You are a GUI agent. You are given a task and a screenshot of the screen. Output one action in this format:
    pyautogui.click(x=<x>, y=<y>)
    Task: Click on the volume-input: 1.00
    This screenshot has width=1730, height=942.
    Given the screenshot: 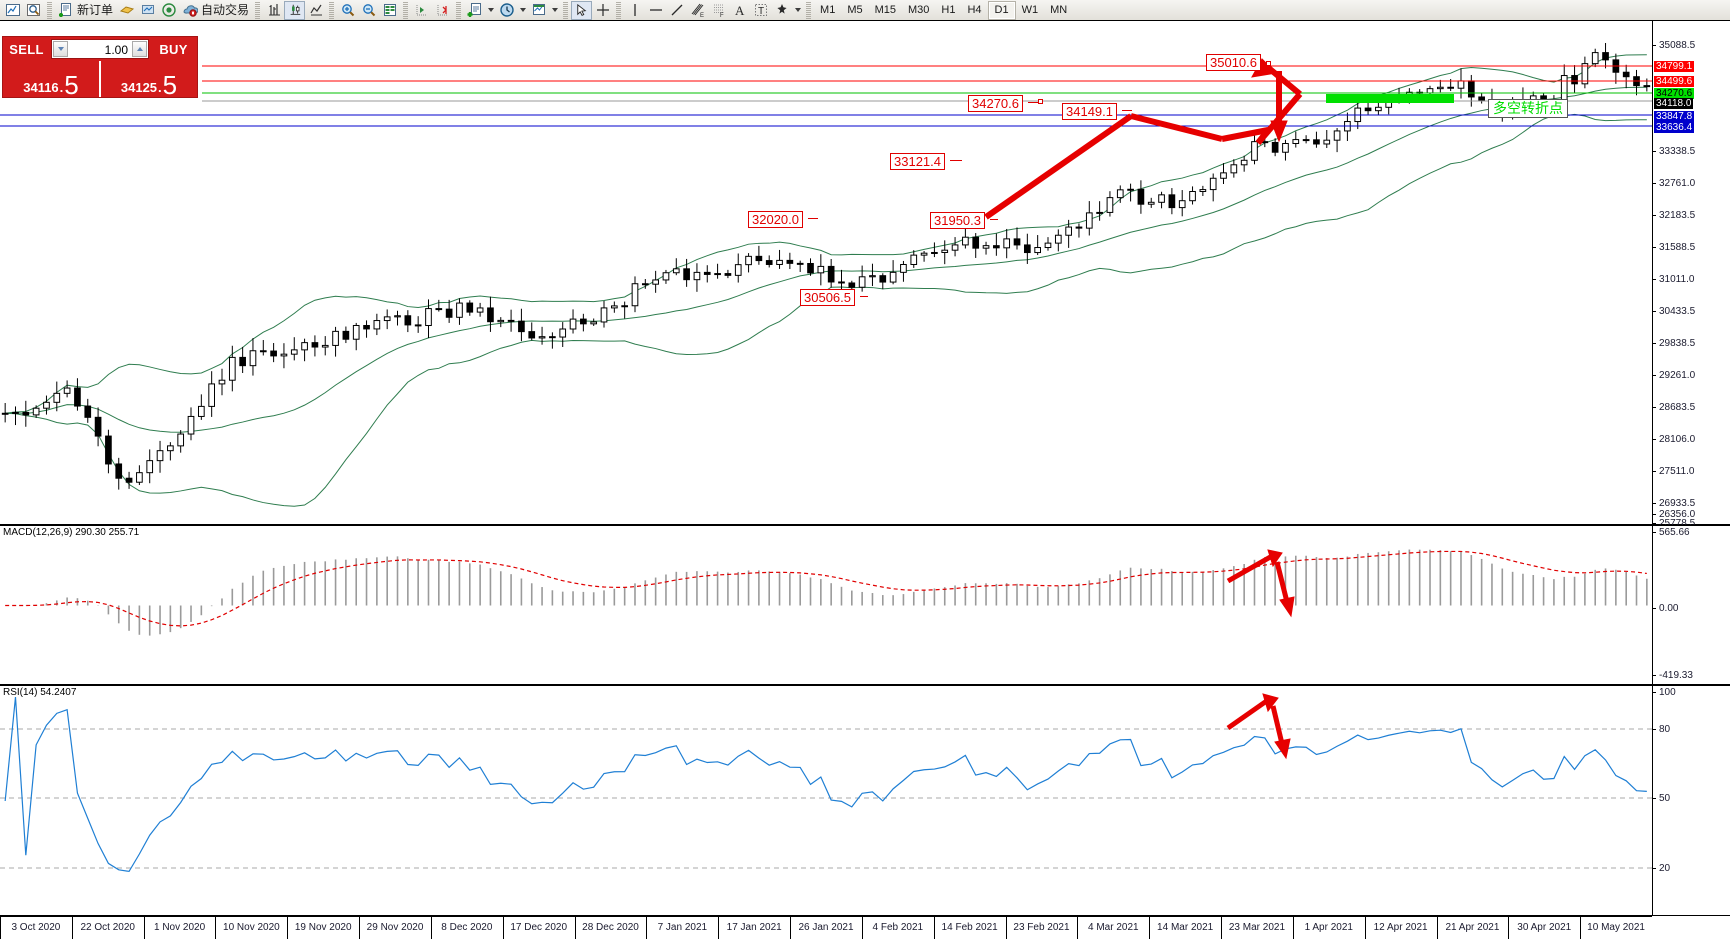 What is the action you would take?
    pyautogui.click(x=116, y=50)
    